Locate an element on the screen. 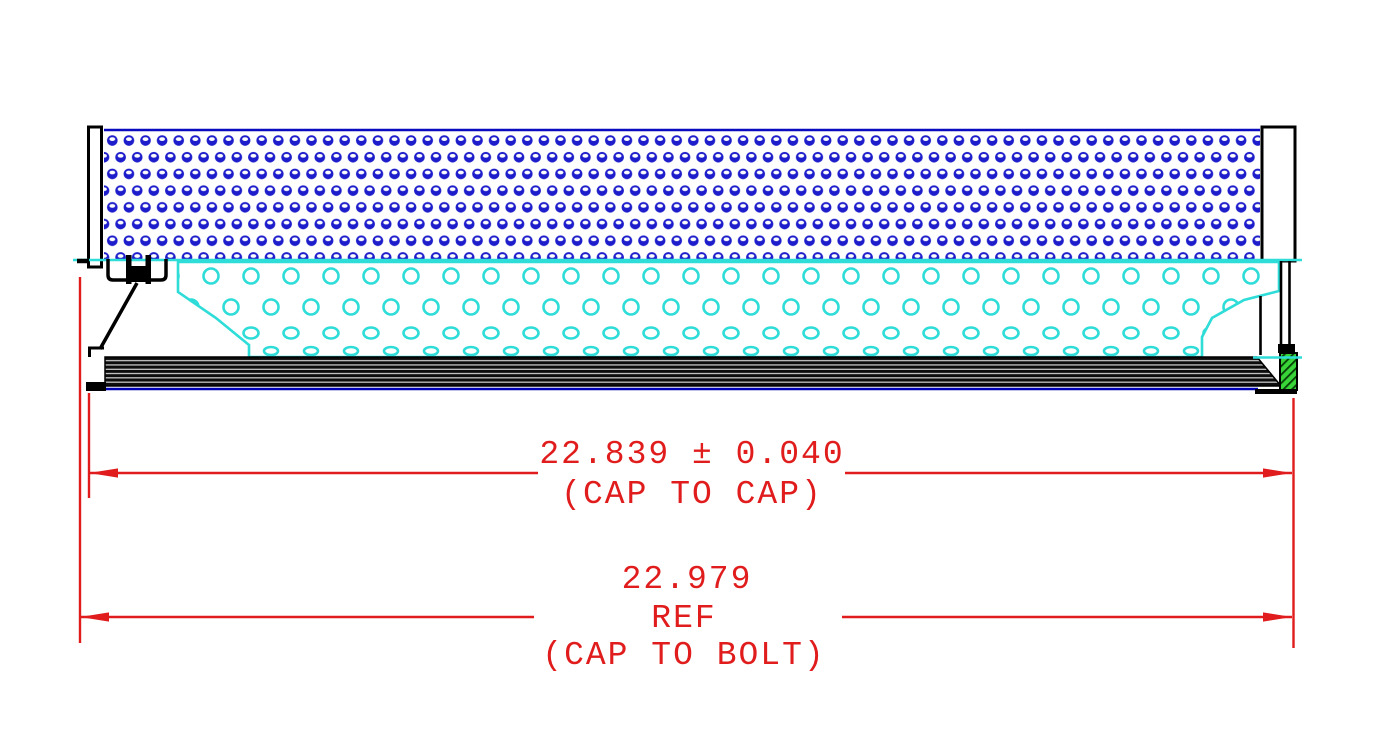  dim2-label: (CAP TO BOLT) is located at coordinates (683, 655).